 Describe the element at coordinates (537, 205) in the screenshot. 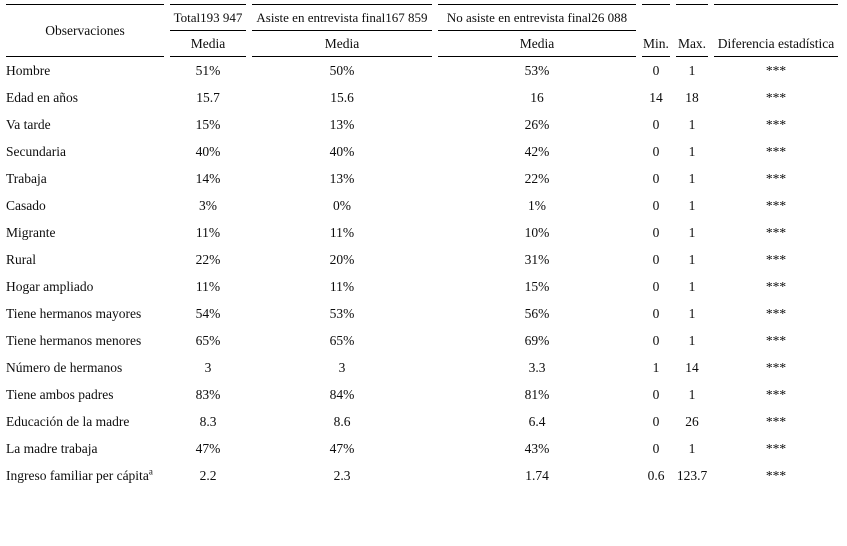

I see `cell-media-no-asiste: 1%` at that location.